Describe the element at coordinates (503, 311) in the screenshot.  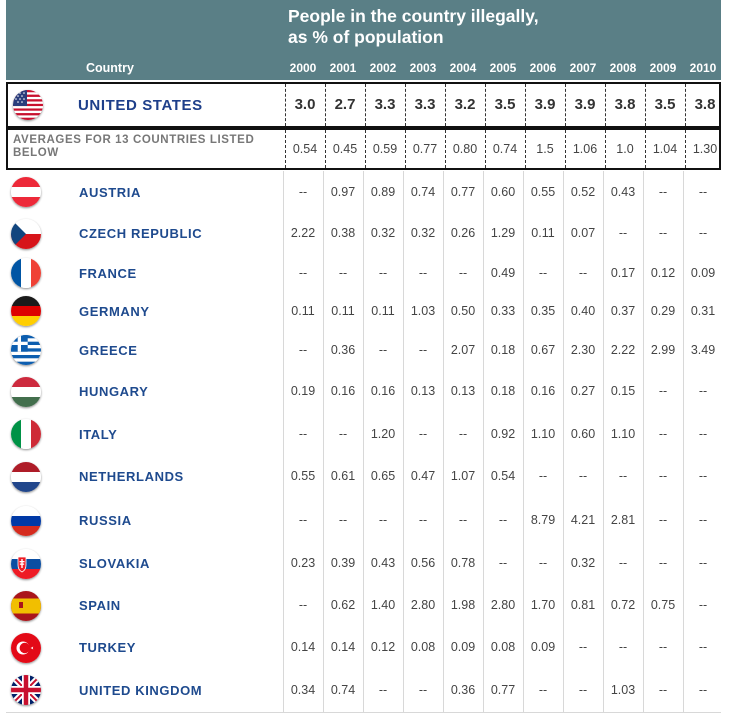
I see `value-2005: 0.33` at that location.